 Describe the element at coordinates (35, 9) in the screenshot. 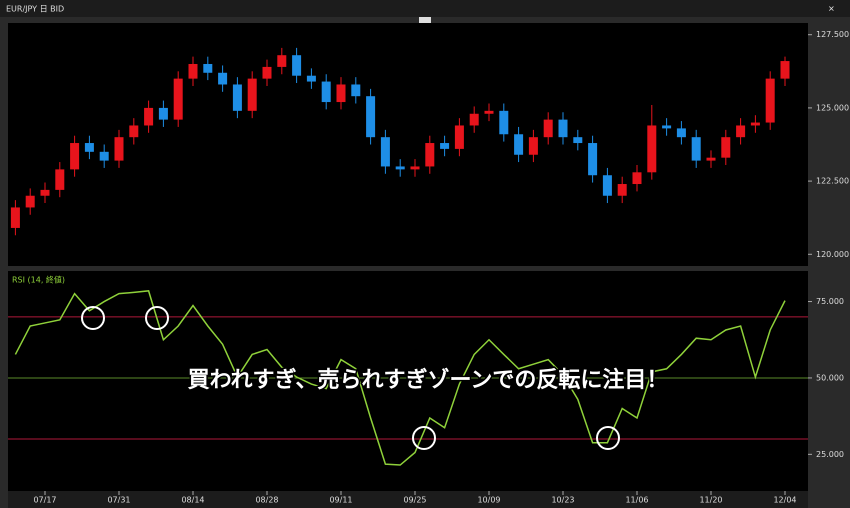

I see `chart-title: EUR/JPY 日 BID` at that location.